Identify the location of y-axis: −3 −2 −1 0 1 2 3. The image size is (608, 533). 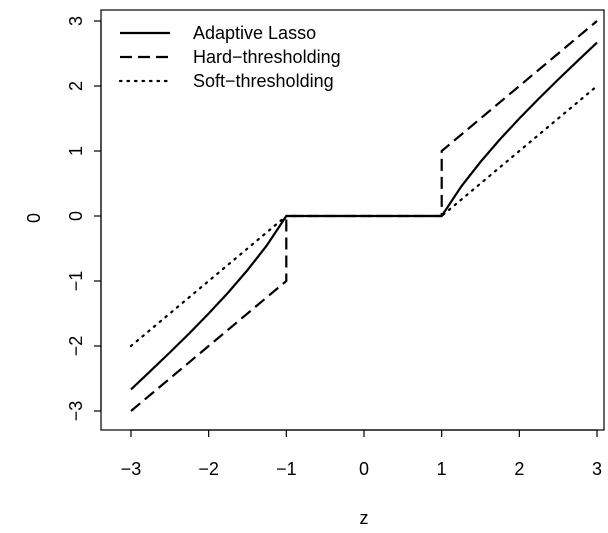
(84, 219).